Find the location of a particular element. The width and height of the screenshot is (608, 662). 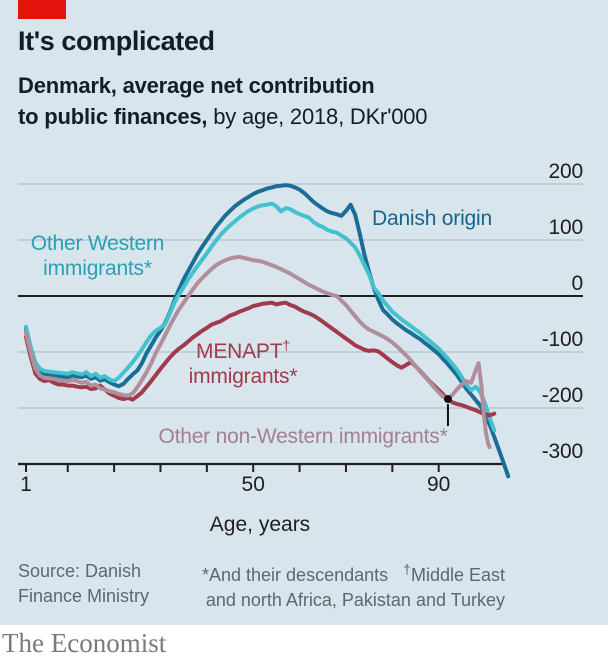

chart-subtitle-line1: Denmark, average net contribution is located at coordinates (196, 85).